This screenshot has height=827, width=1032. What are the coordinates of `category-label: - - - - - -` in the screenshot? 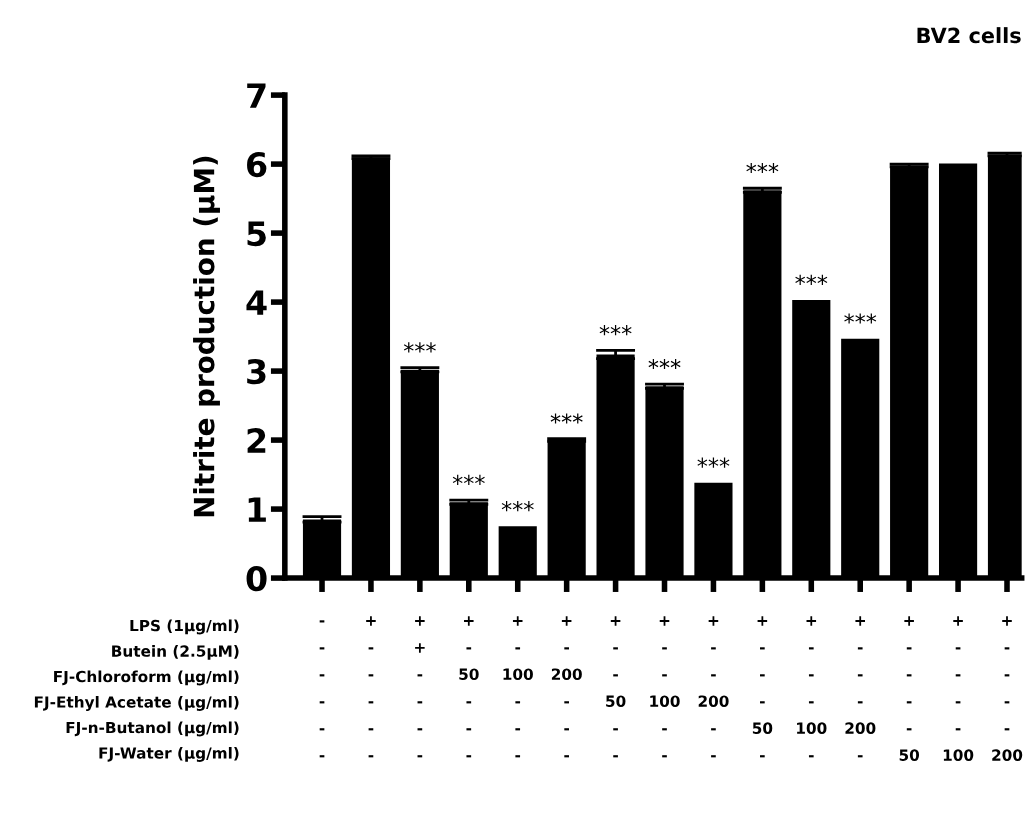 It's located at (322, 689).